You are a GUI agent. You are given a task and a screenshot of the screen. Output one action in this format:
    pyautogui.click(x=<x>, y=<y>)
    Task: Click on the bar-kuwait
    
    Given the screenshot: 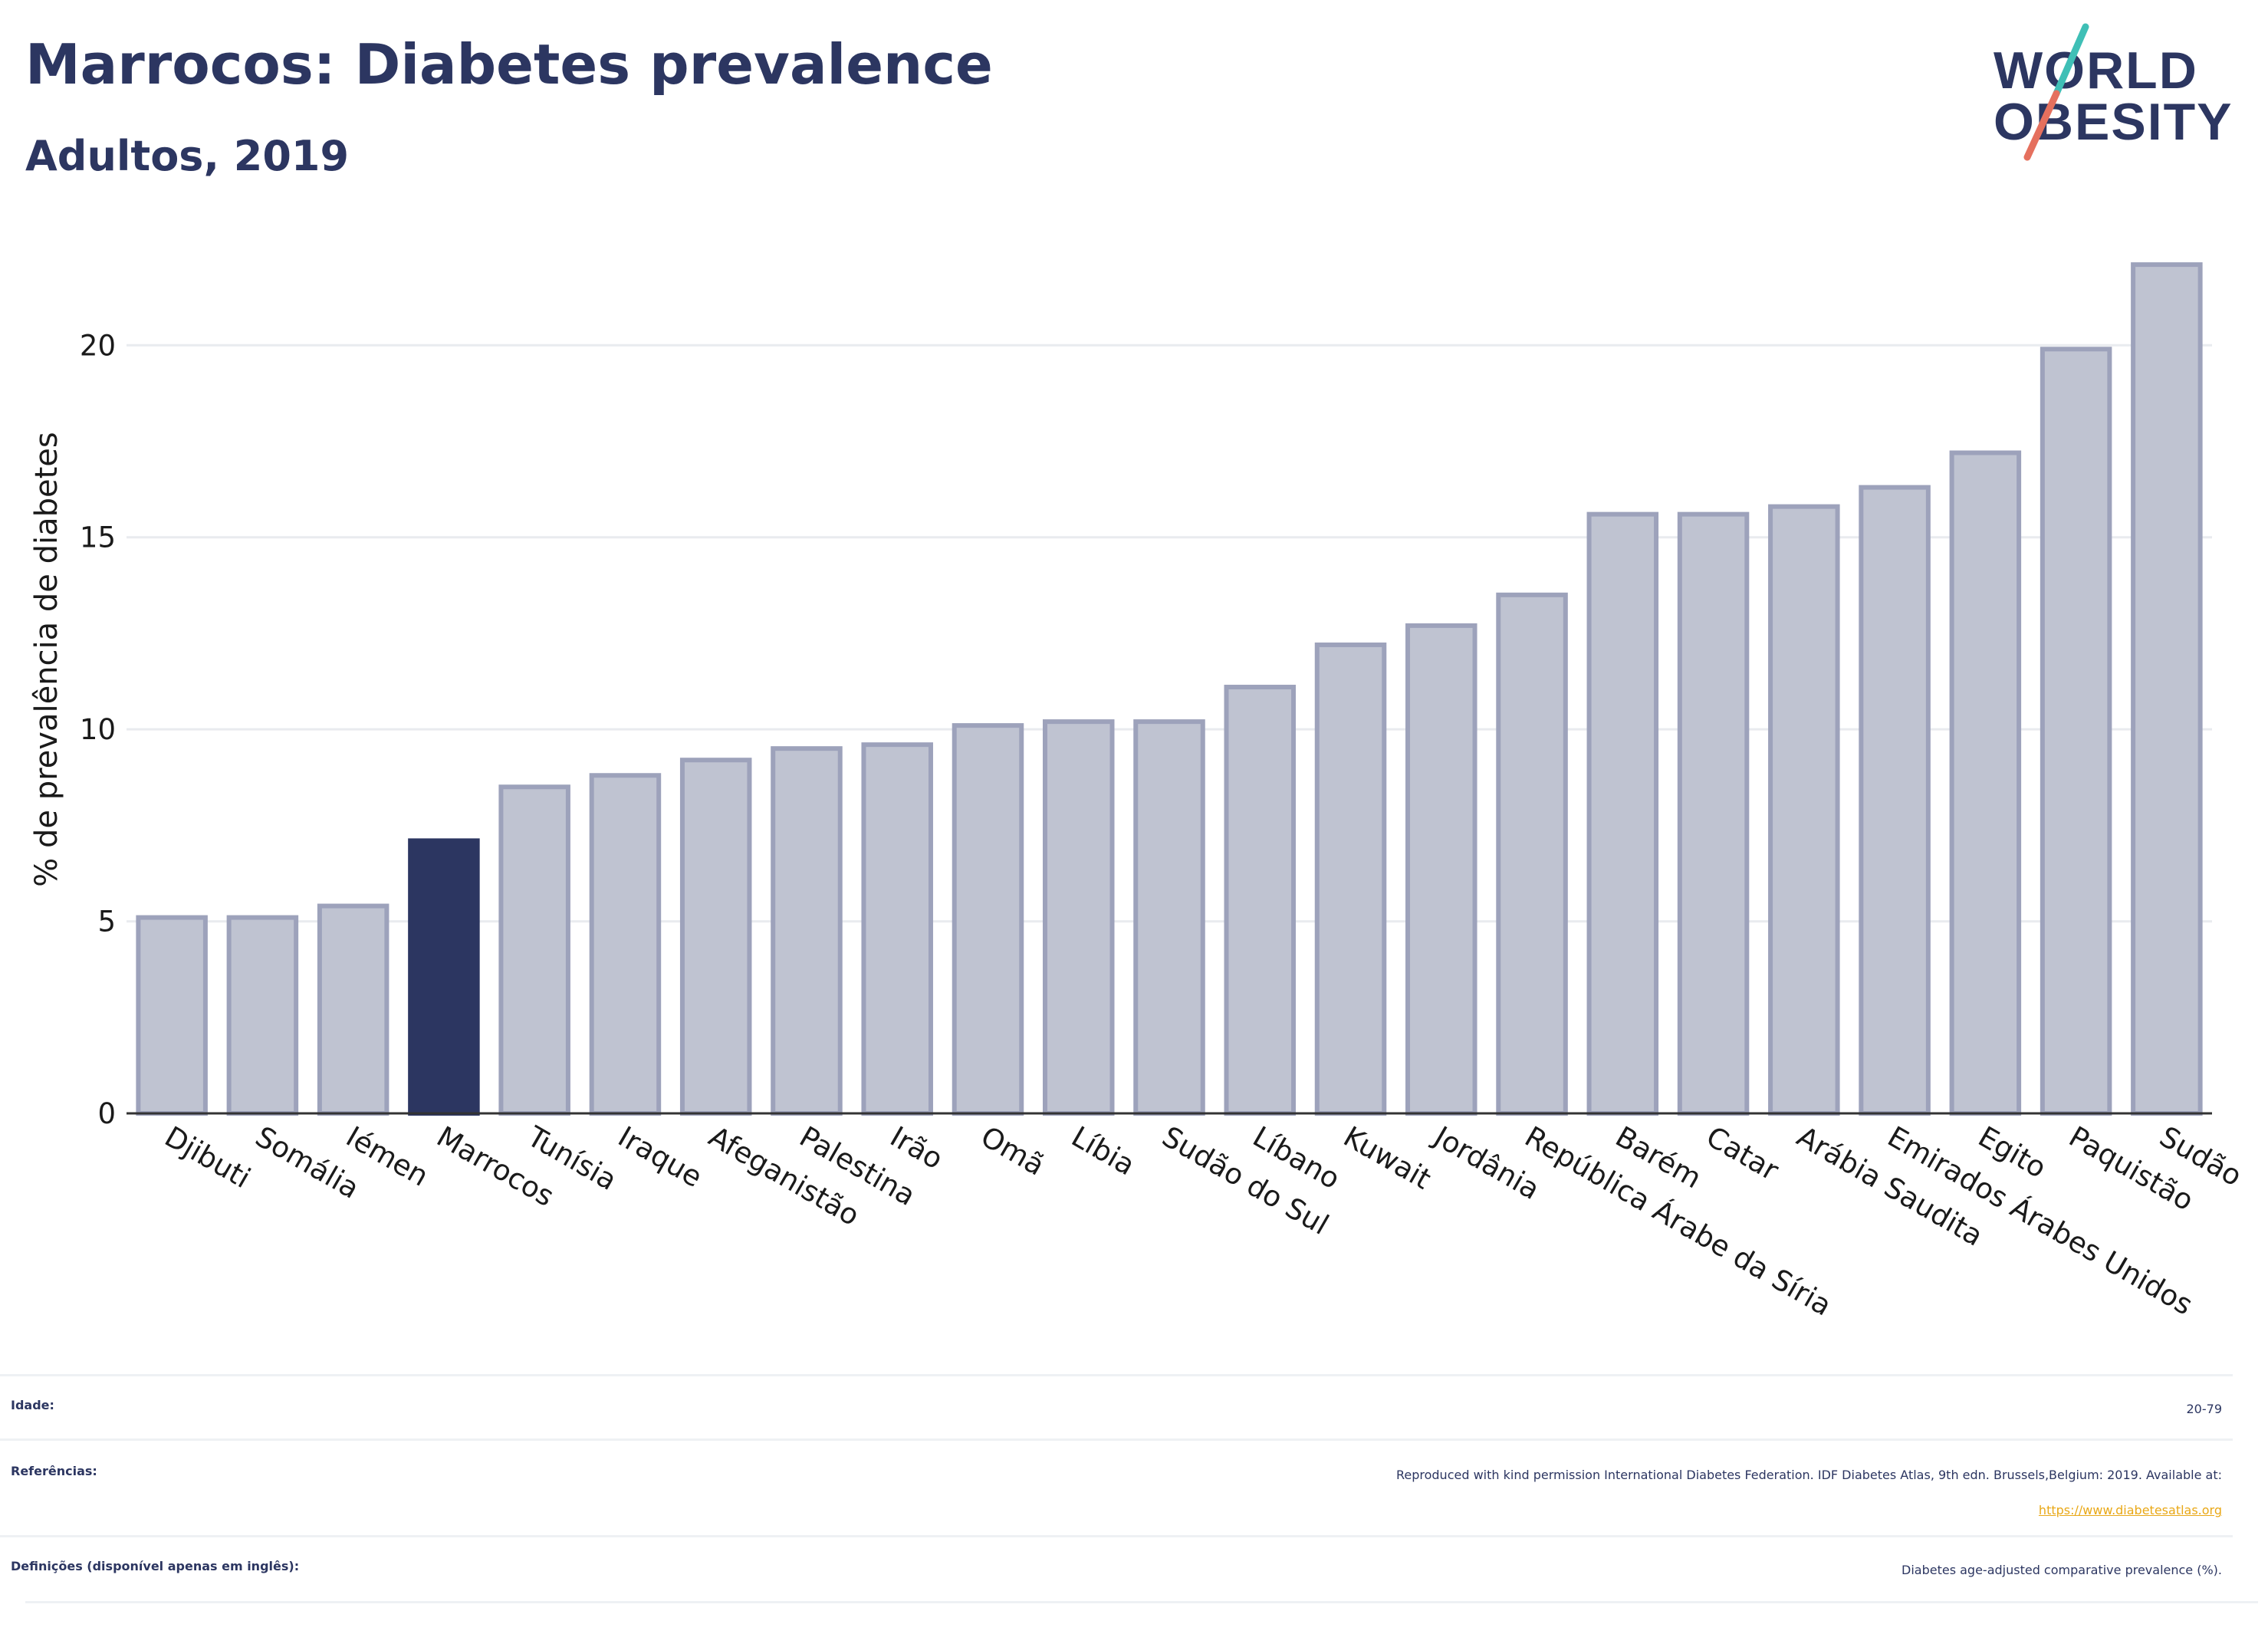 What is the action you would take?
    pyautogui.click(x=1350, y=879)
    